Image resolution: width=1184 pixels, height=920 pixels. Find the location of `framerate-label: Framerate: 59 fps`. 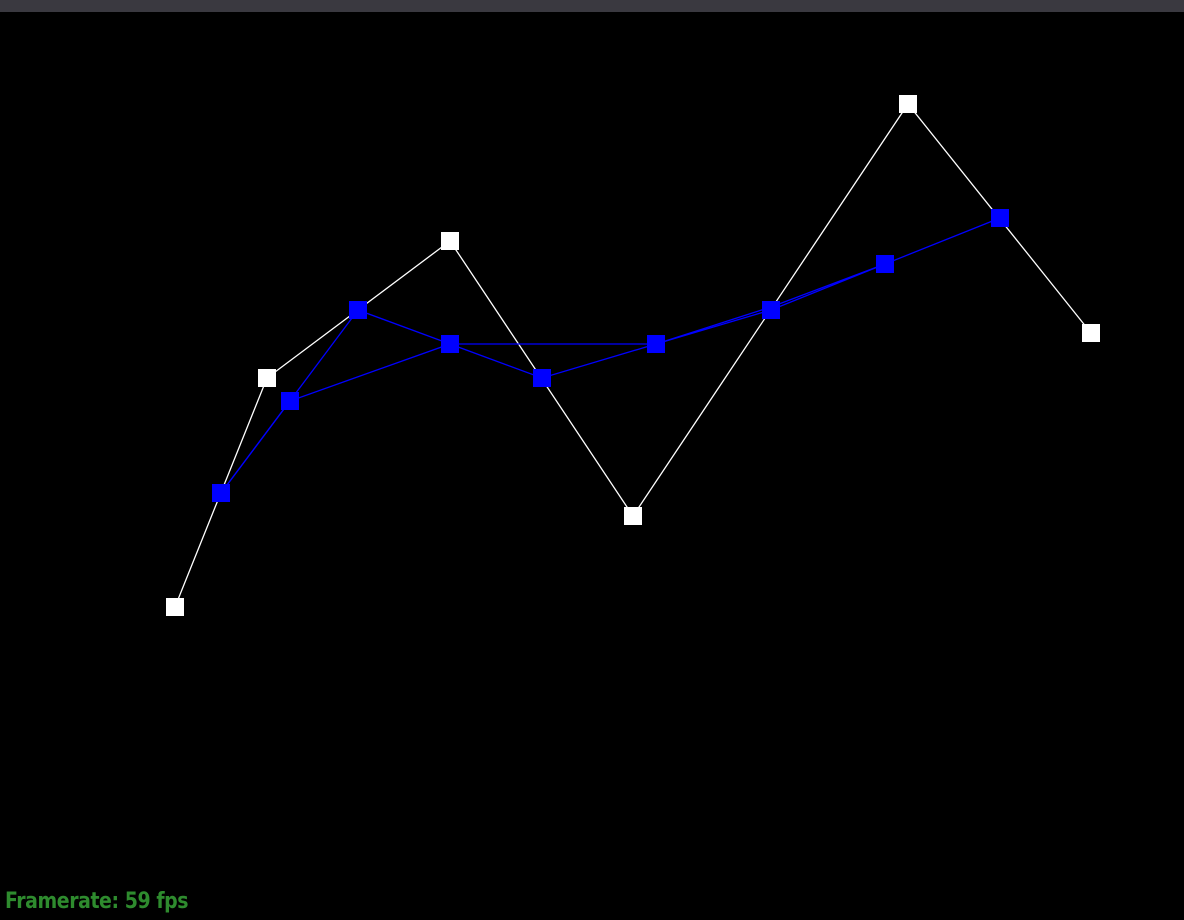

framerate-label: Framerate: 59 fps is located at coordinates (97, 901).